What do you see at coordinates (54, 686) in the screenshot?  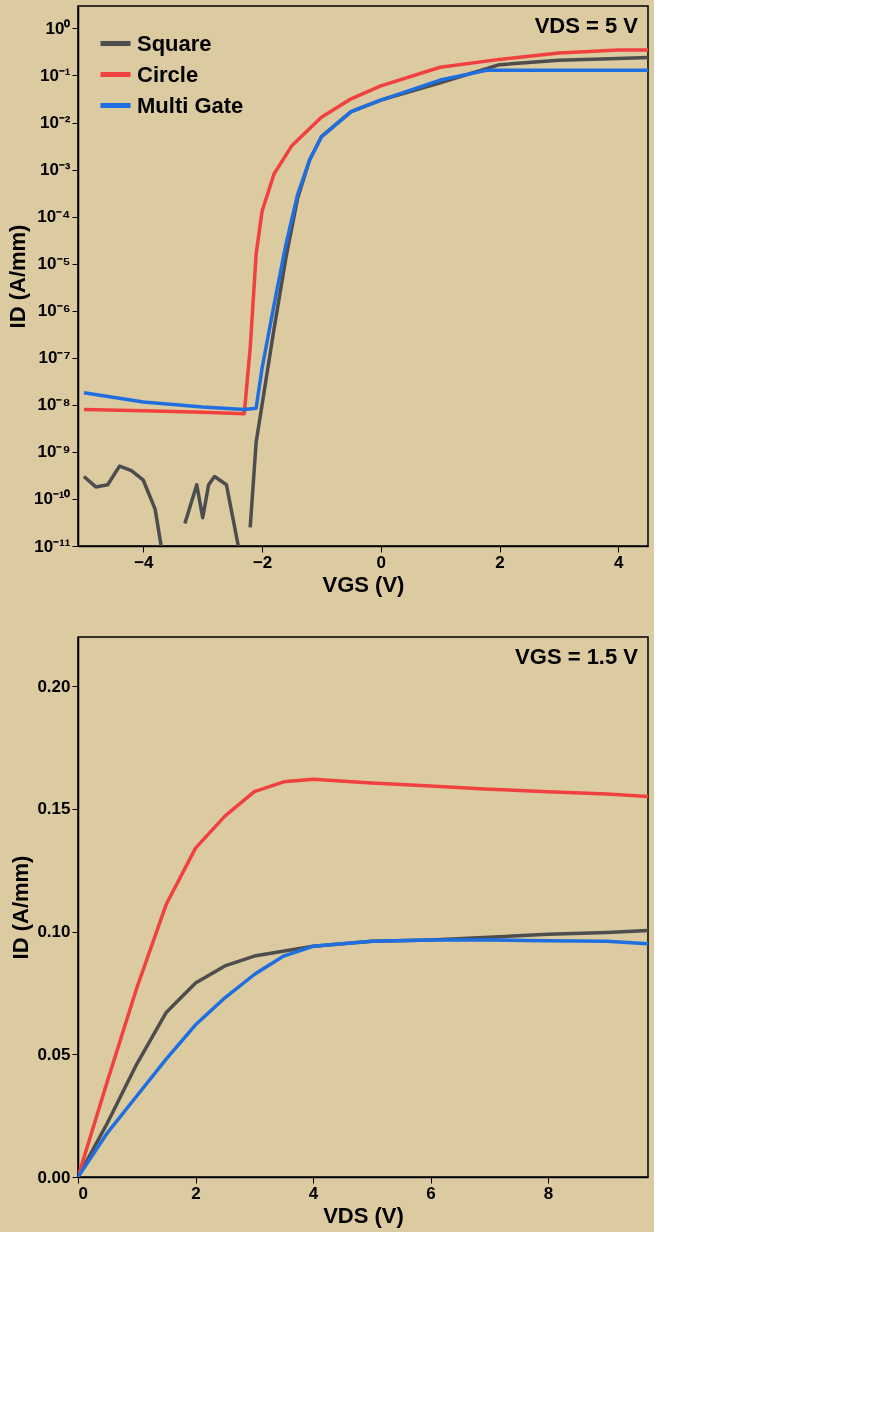 I see `y-tick-label: 0.20` at bounding box center [54, 686].